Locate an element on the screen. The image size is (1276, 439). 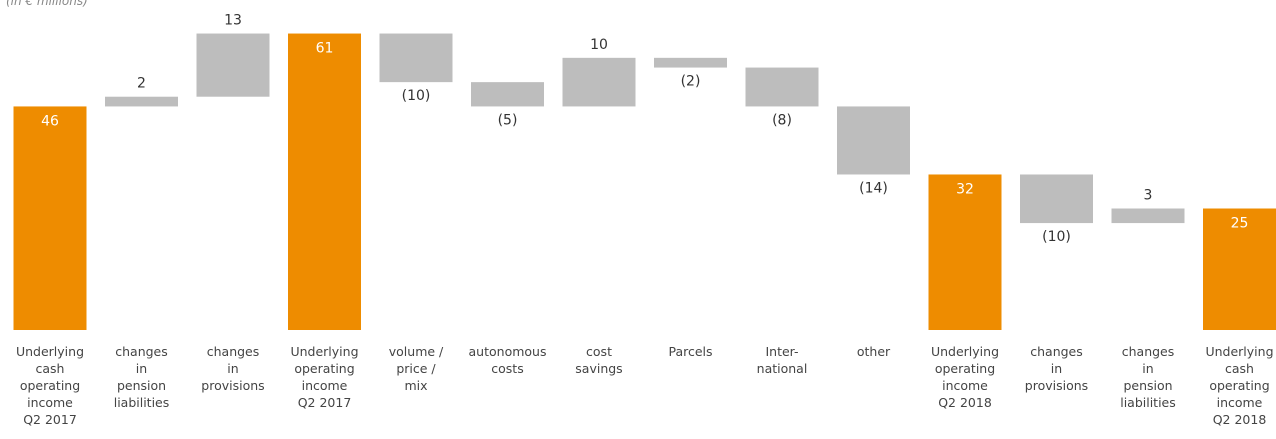
subtitle: (in € millions) is located at coordinates (47, 4).